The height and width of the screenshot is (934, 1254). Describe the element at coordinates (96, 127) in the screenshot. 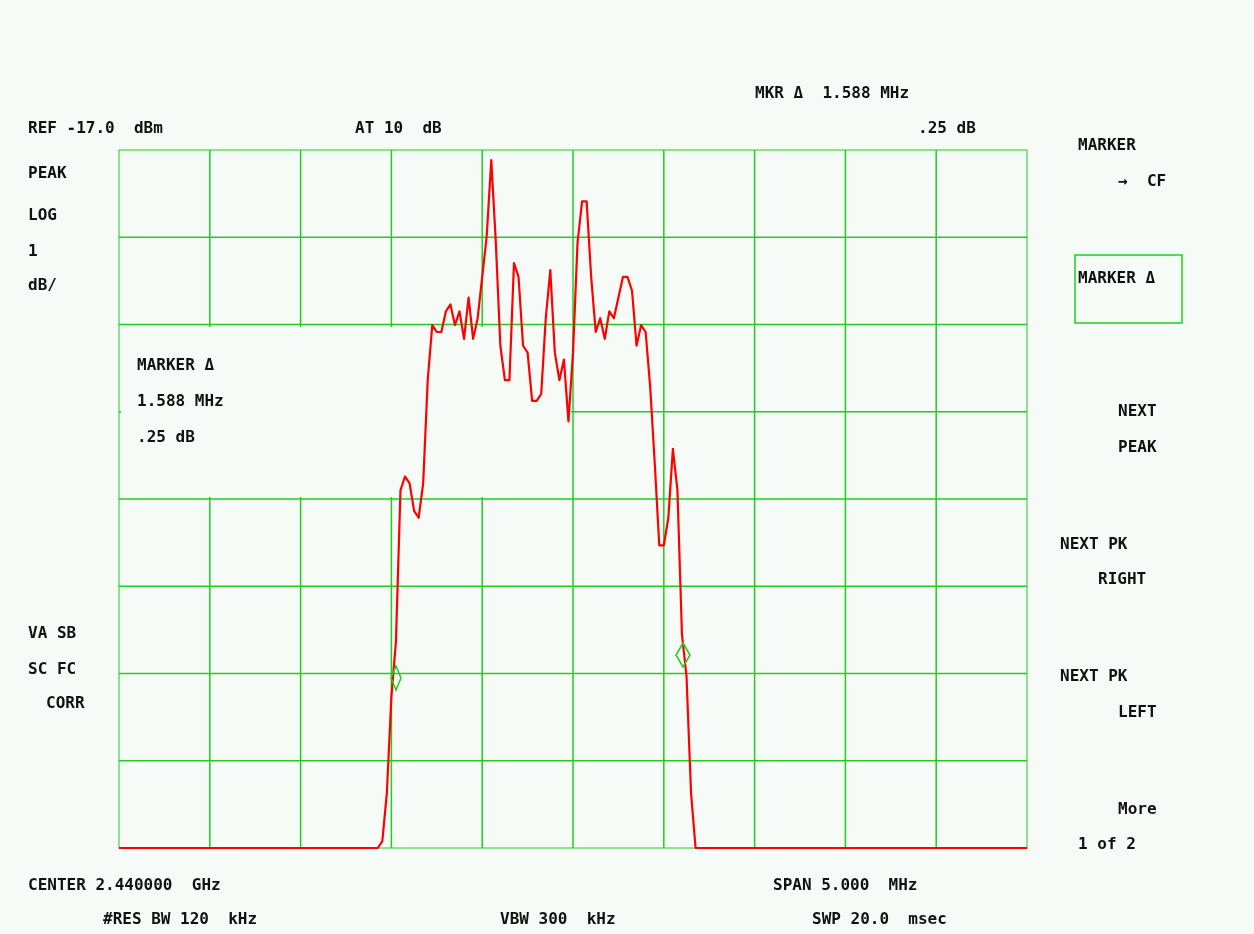

I see `text: REF -17.0 dBm` at that location.